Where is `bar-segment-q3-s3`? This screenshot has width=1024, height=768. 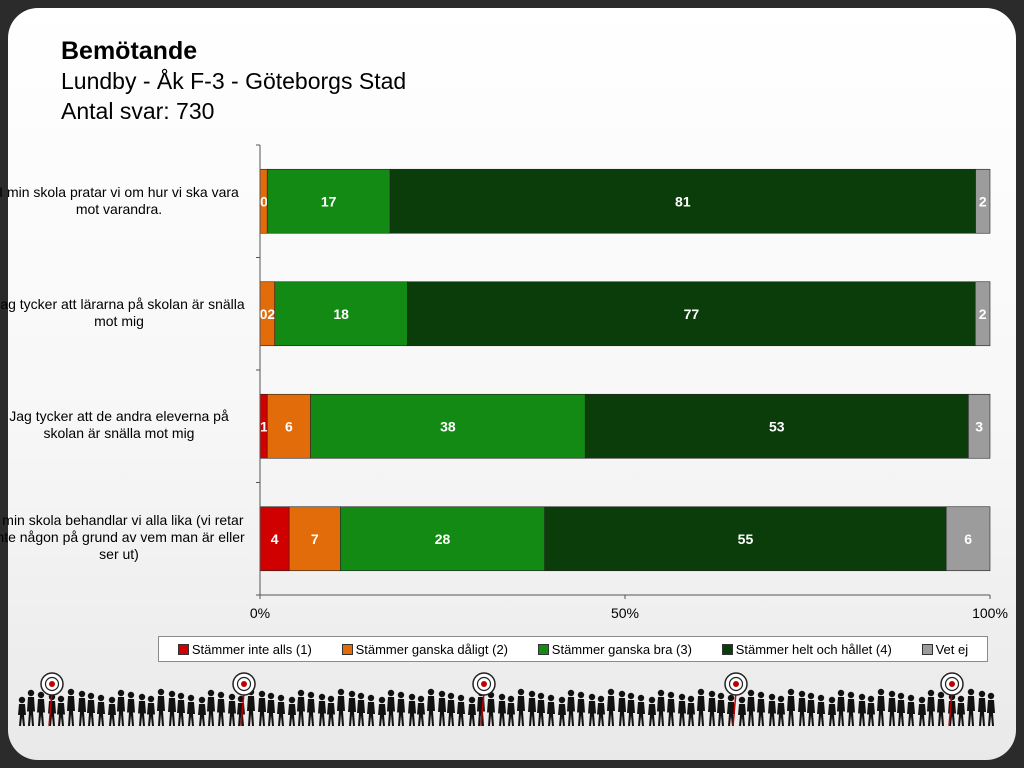 bar-segment-q3-s3 is located at coordinates (448, 426).